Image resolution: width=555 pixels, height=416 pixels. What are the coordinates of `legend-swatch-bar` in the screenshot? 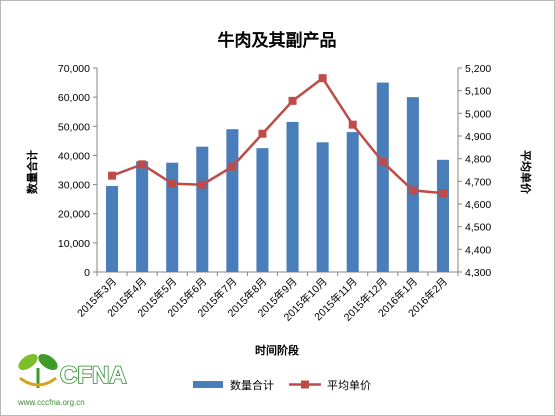 It's located at (208, 384).